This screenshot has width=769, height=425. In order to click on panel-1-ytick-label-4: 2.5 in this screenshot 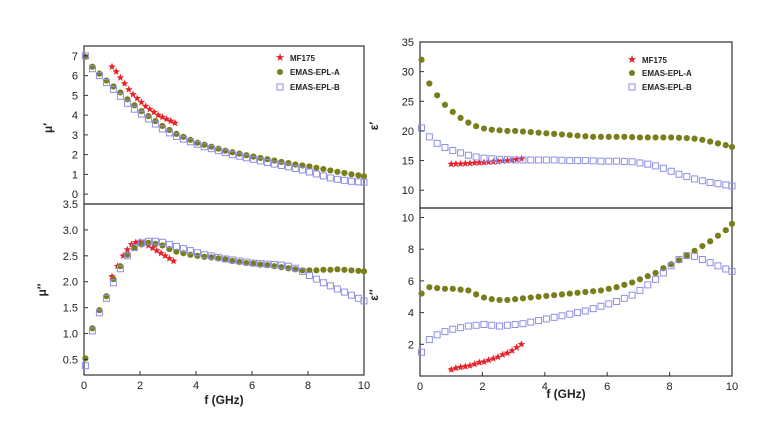, I will do `click(70, 257)`.